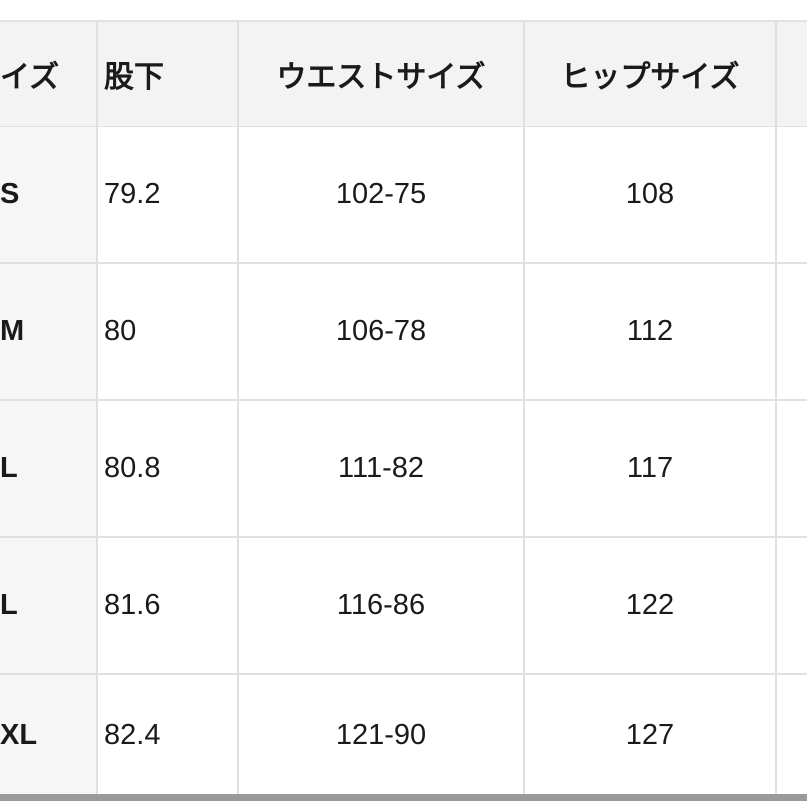  What do you see at coordinates (382, 468) in the screenshot?
I see `waist-cell: 111-82` at bounding box center [382, 468].